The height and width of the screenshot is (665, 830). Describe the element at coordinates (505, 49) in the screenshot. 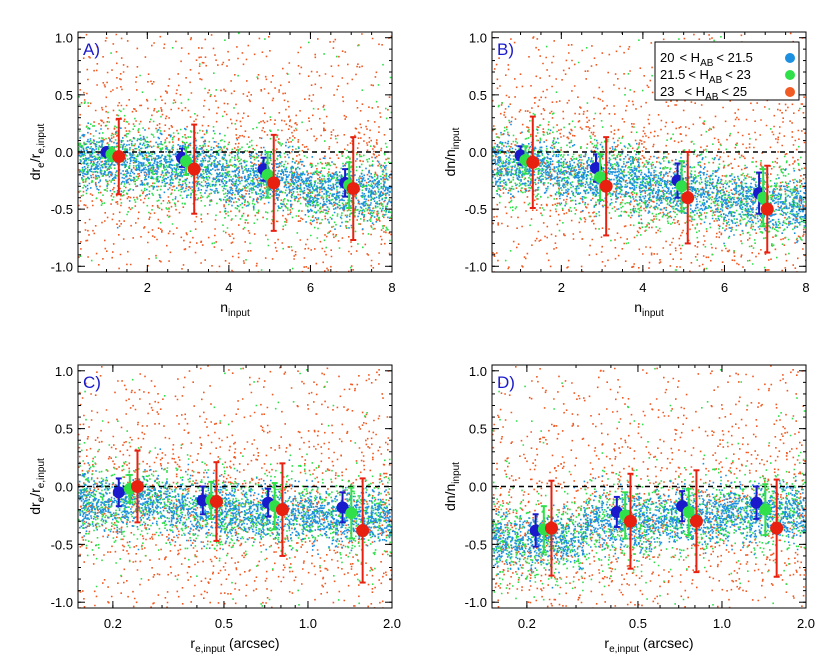

I see `panel-tag: B)` at that location.